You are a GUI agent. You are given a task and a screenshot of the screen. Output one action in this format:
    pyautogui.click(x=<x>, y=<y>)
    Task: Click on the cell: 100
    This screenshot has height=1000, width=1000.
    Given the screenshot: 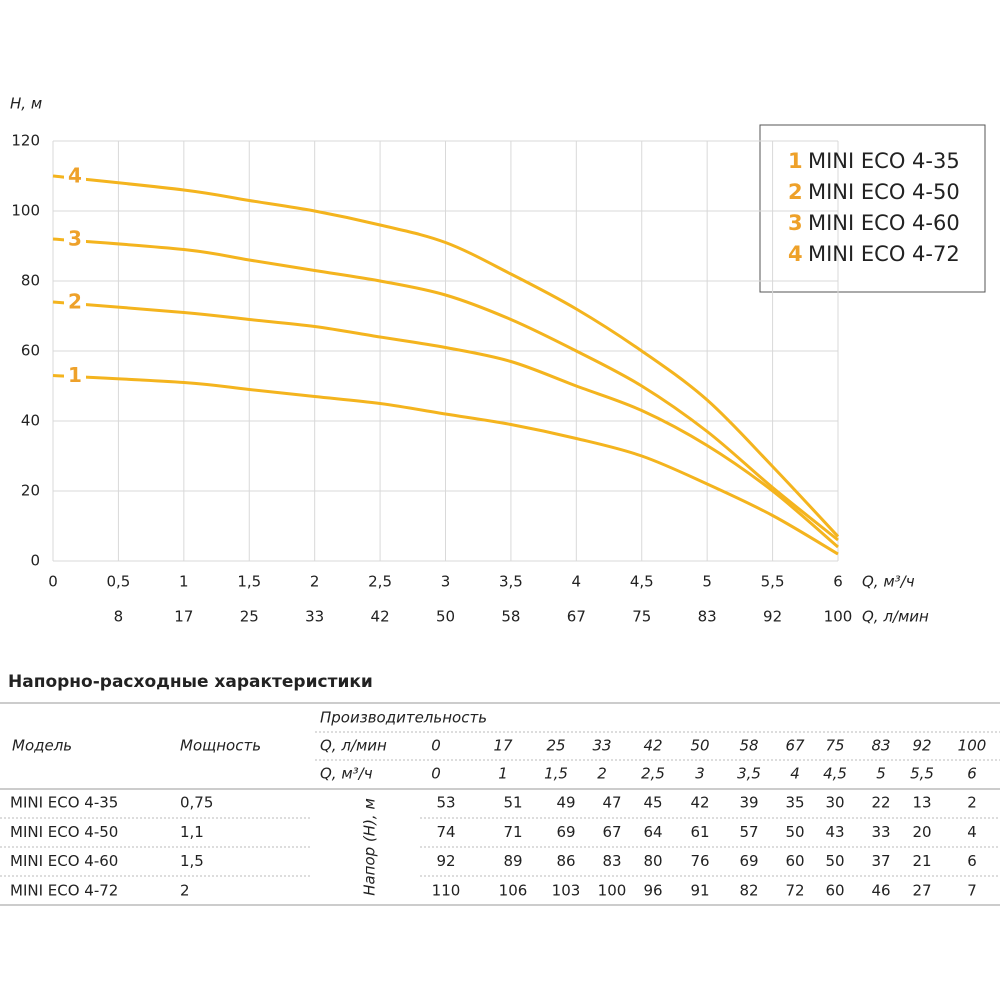 What is the action you would take?
    pyautogui.click(x=972, y=746)
    